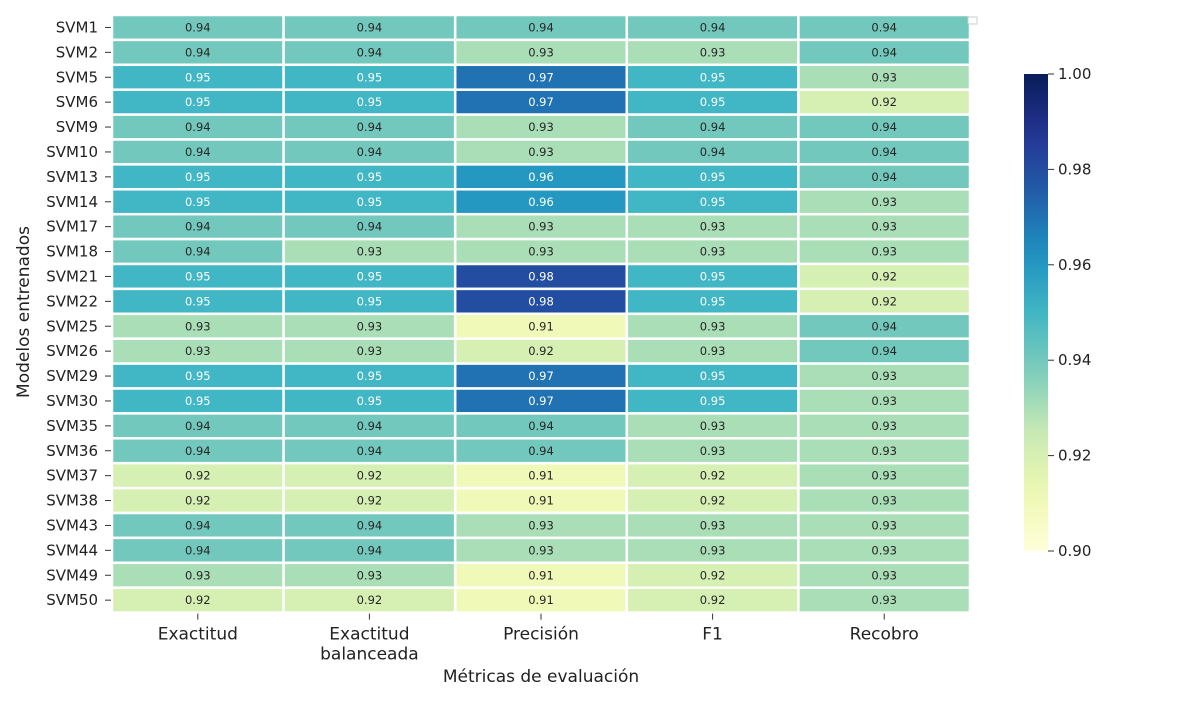 This screenshot has height=704, width=1200. Describe the element at coordinates (369, 645) in the screenshot. I see `column-tick-label: Exactitud balanceada` at that location.